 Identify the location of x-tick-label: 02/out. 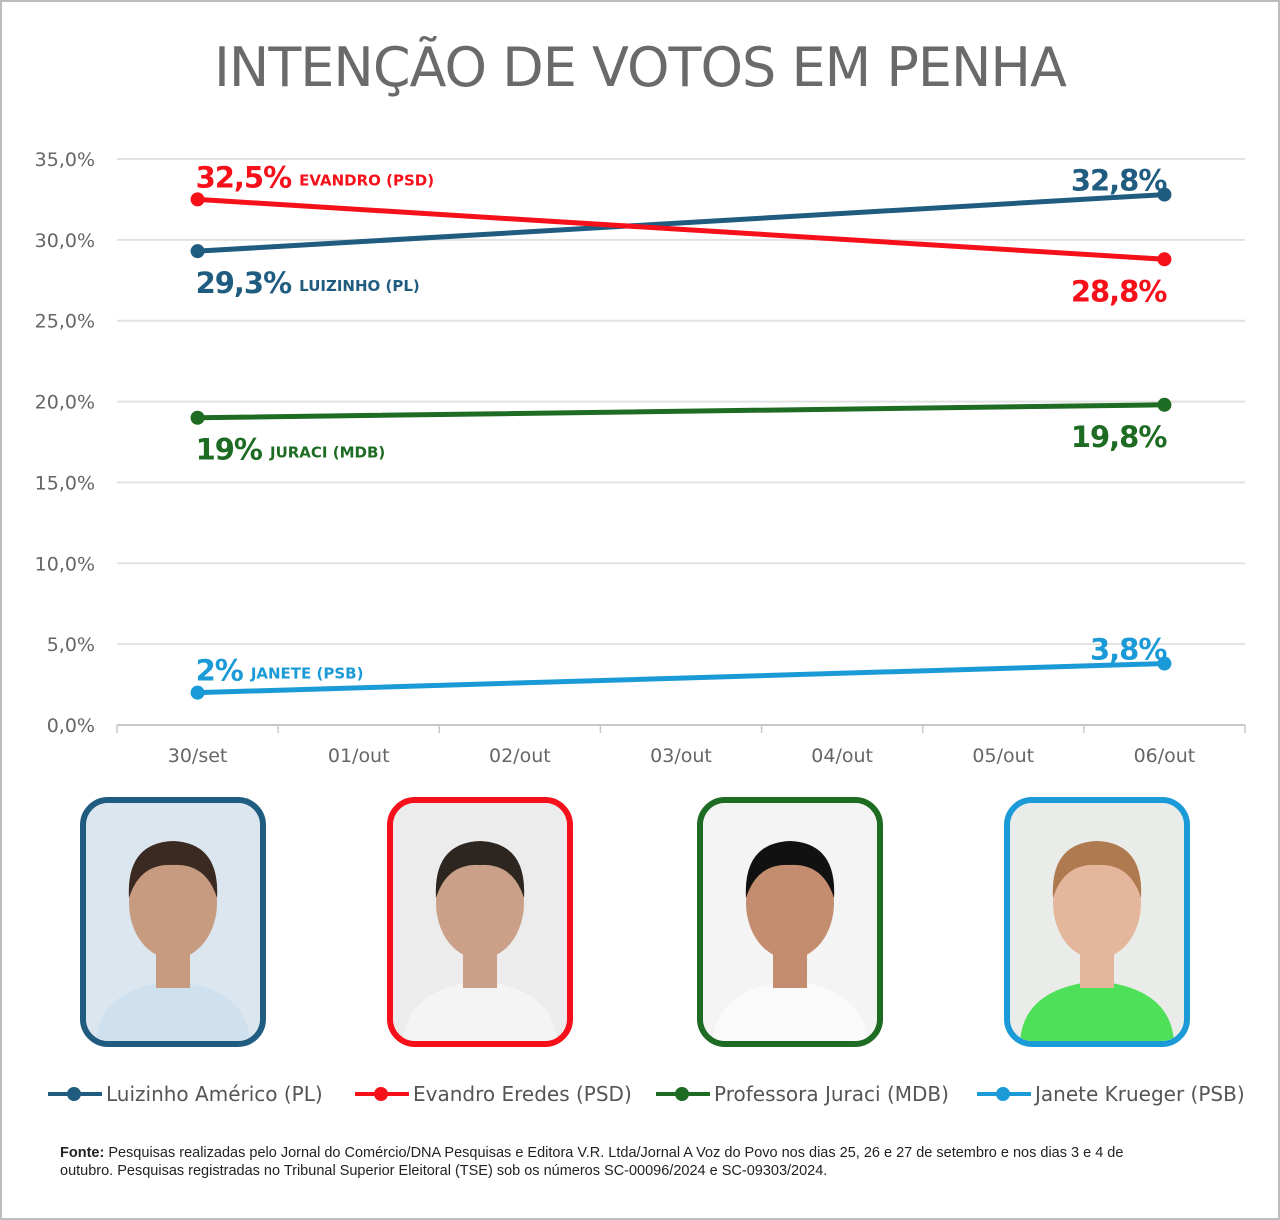
(520, 756).